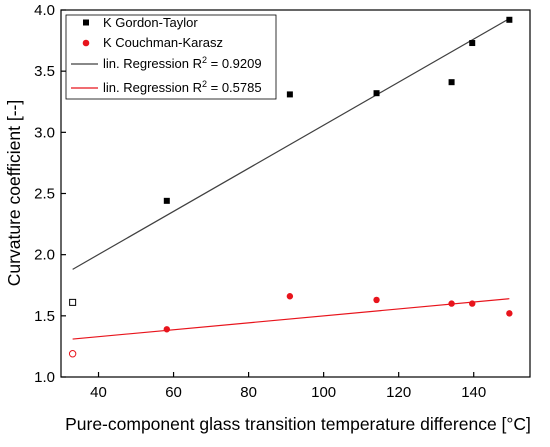 The width and height of the screenshot is (550, 447). I want to click on y-tick-label: 1.0, so click(44, 377).